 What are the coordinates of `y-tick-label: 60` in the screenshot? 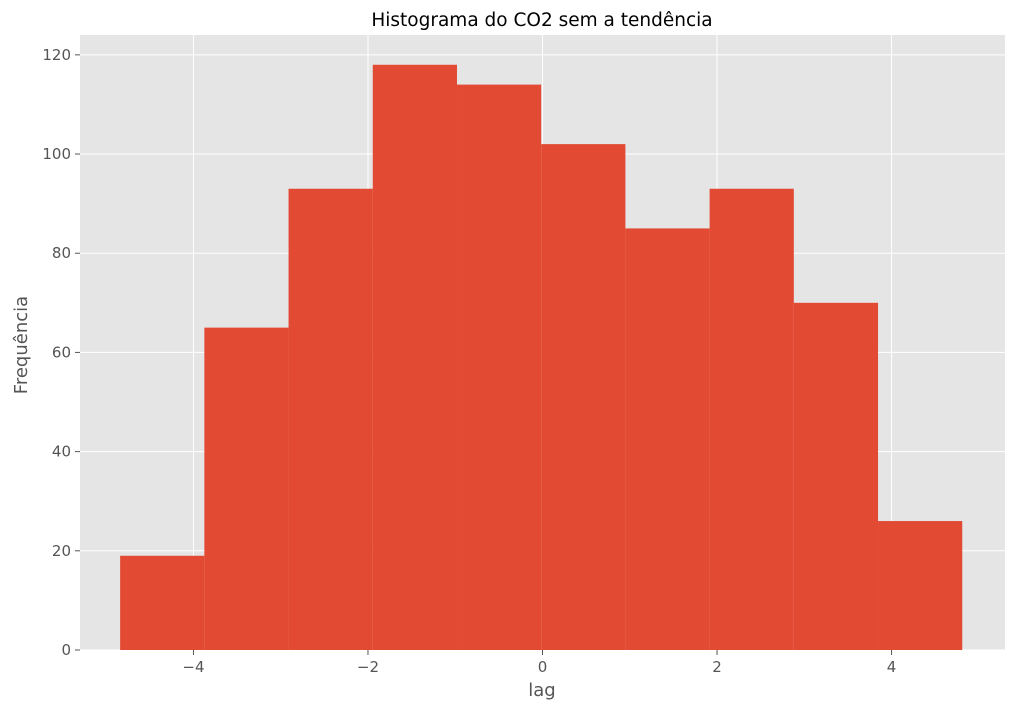 It's located at (61, 352).